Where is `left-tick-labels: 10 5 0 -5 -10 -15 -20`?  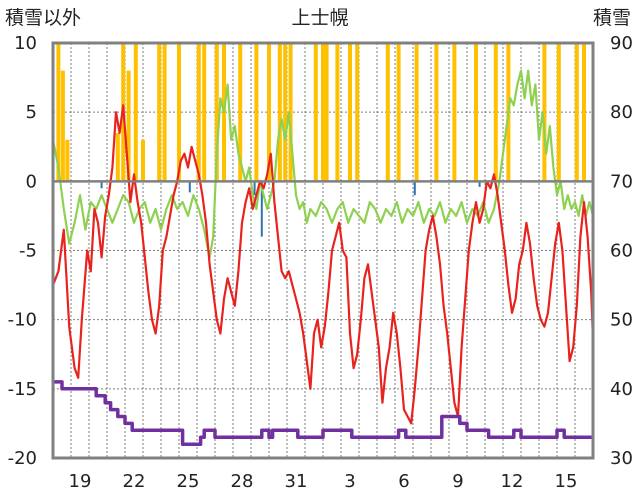 left-tick-labels: 10 5 0 -5 -10 -15 -20 is located at coordinates (22, 251).